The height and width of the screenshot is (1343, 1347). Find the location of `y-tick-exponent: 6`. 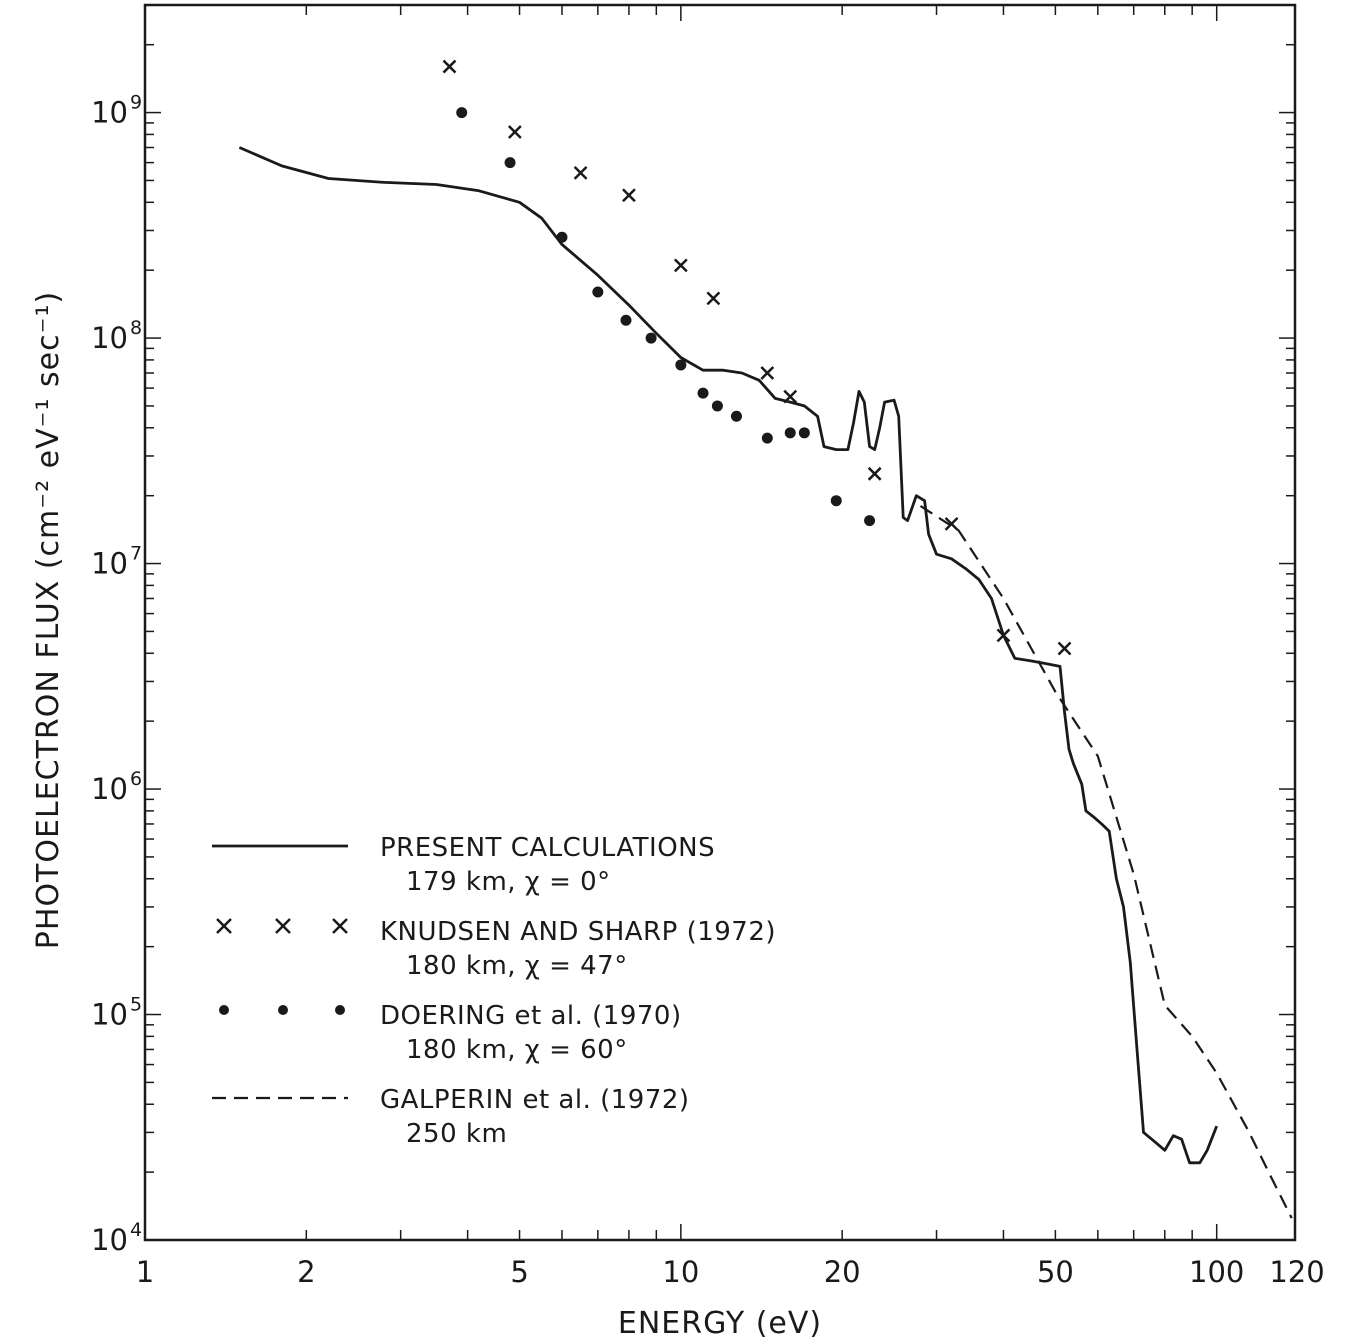

y-tick-exponent: 6 is located at coordinates (136, 779).